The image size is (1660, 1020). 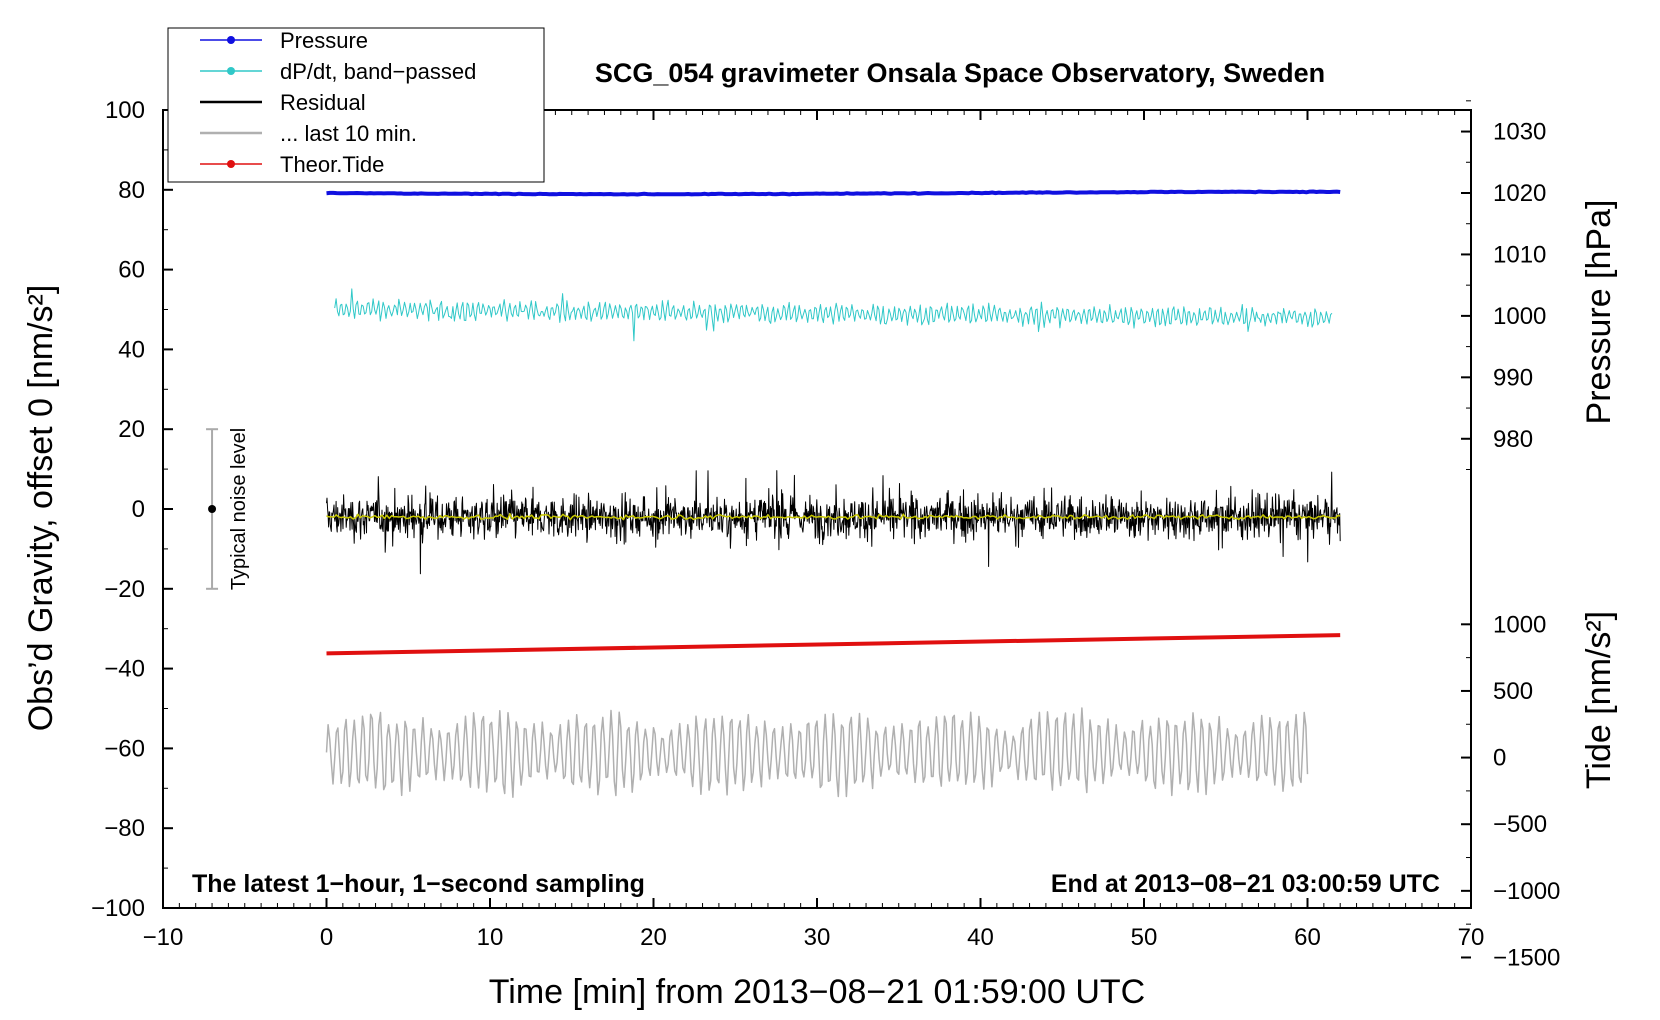 I want to click on y-tick-label: −60, so click(x=124, y=748).